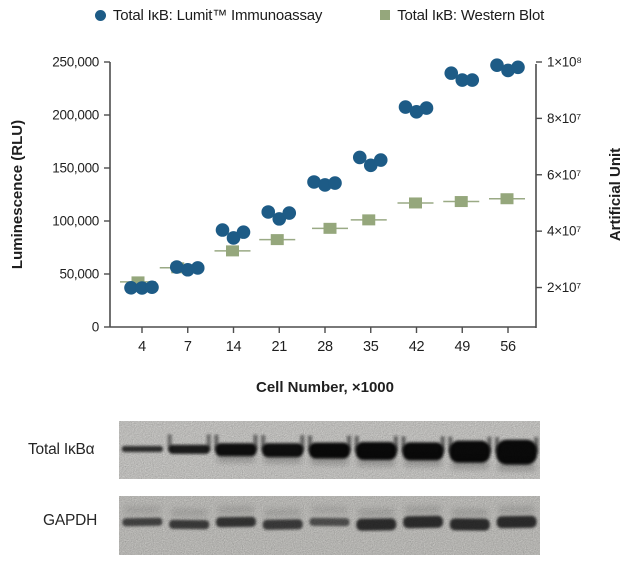 This screenshot has width=639, height=570. Describe the element at coordinates (234, 347) in the screenshot. I see `x-axis-tick-label: 14` at that location.